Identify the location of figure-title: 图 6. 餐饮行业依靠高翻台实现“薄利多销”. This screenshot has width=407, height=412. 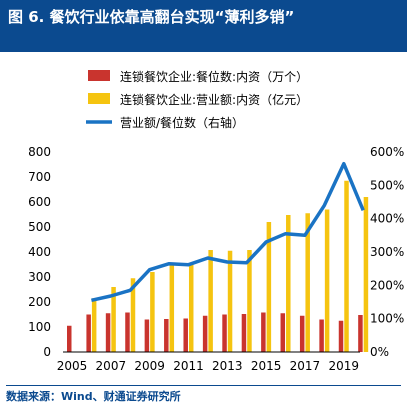
(151, 17).